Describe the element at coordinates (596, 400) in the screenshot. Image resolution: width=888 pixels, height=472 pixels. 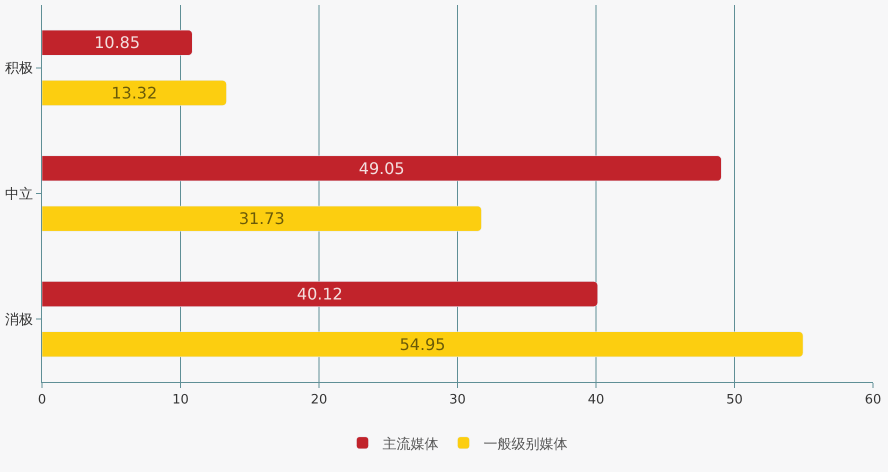
I see `x-tick-label: 40` at that location.